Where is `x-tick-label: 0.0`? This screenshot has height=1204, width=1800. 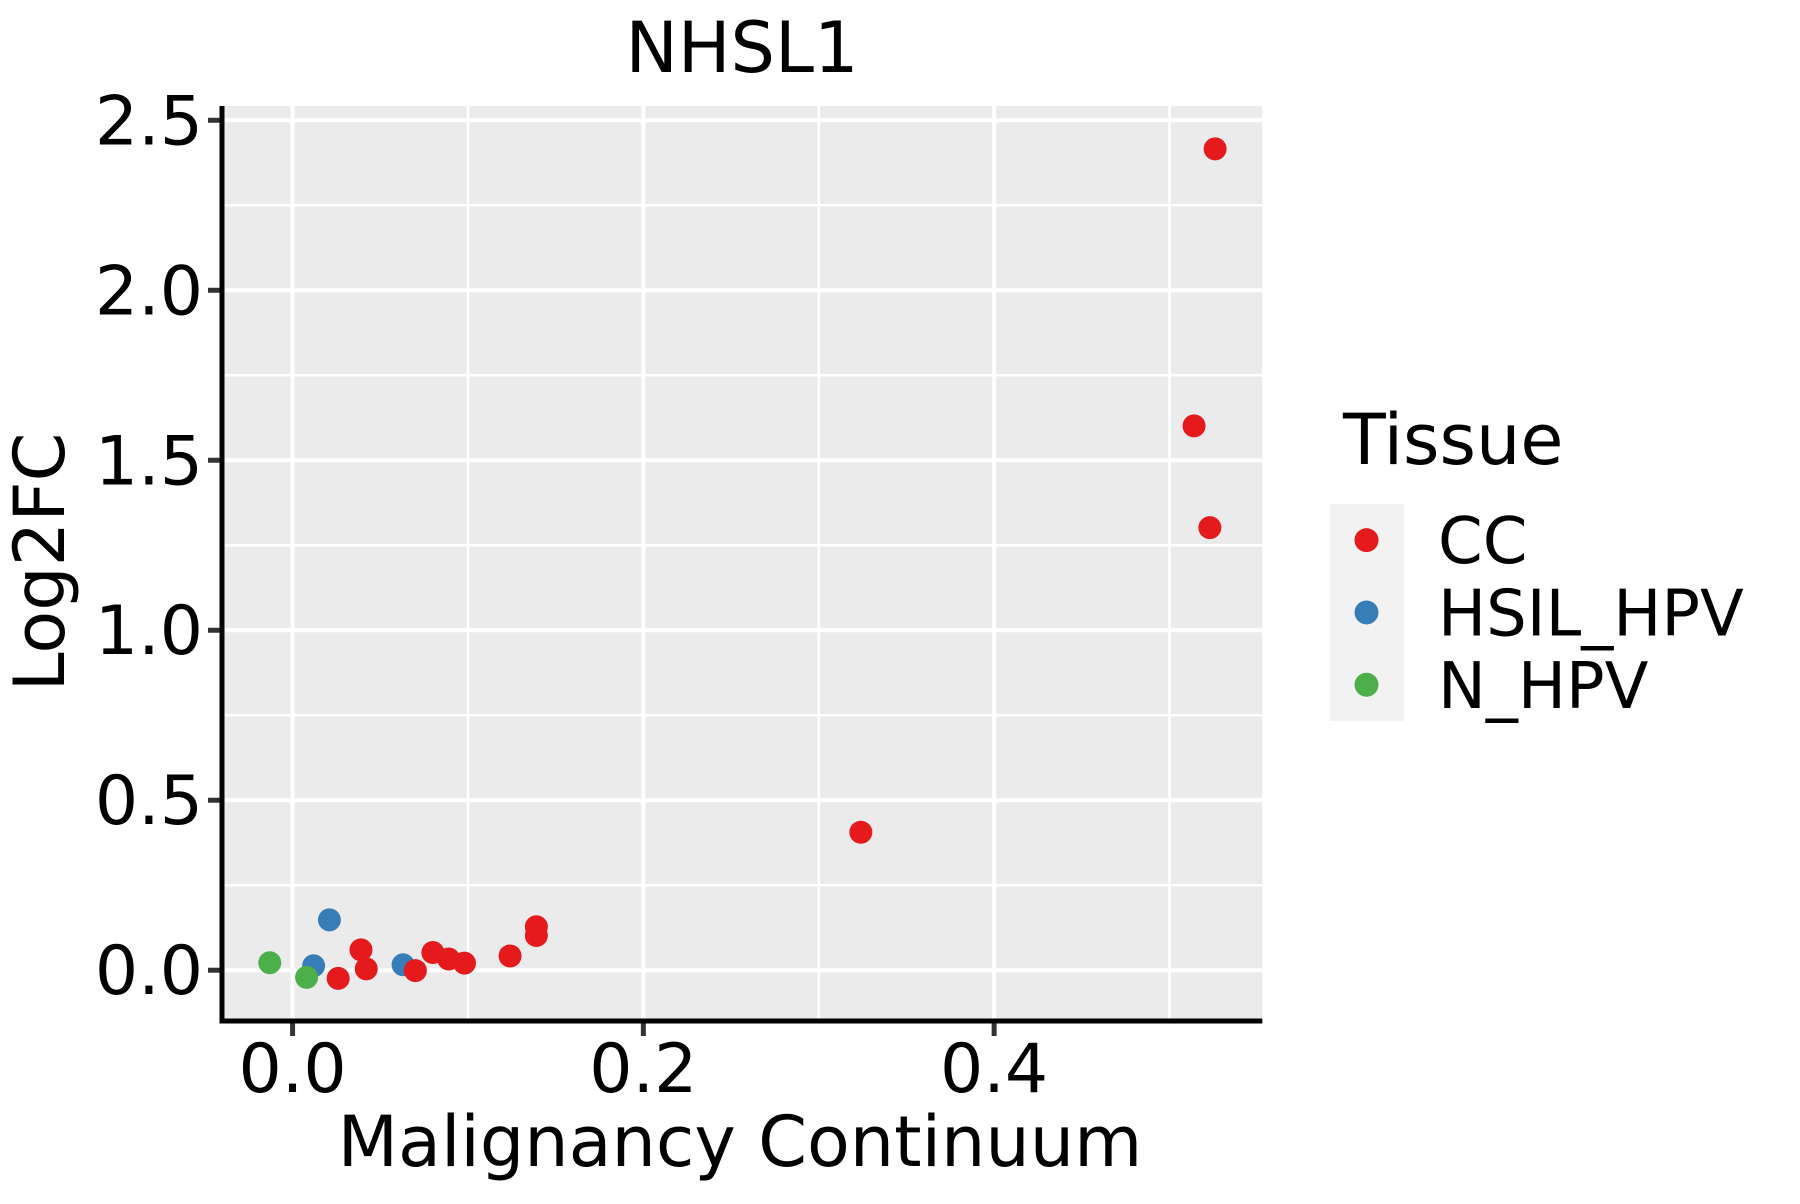
x-tick-label: 0.0 is located at coordinates (292, 1069).